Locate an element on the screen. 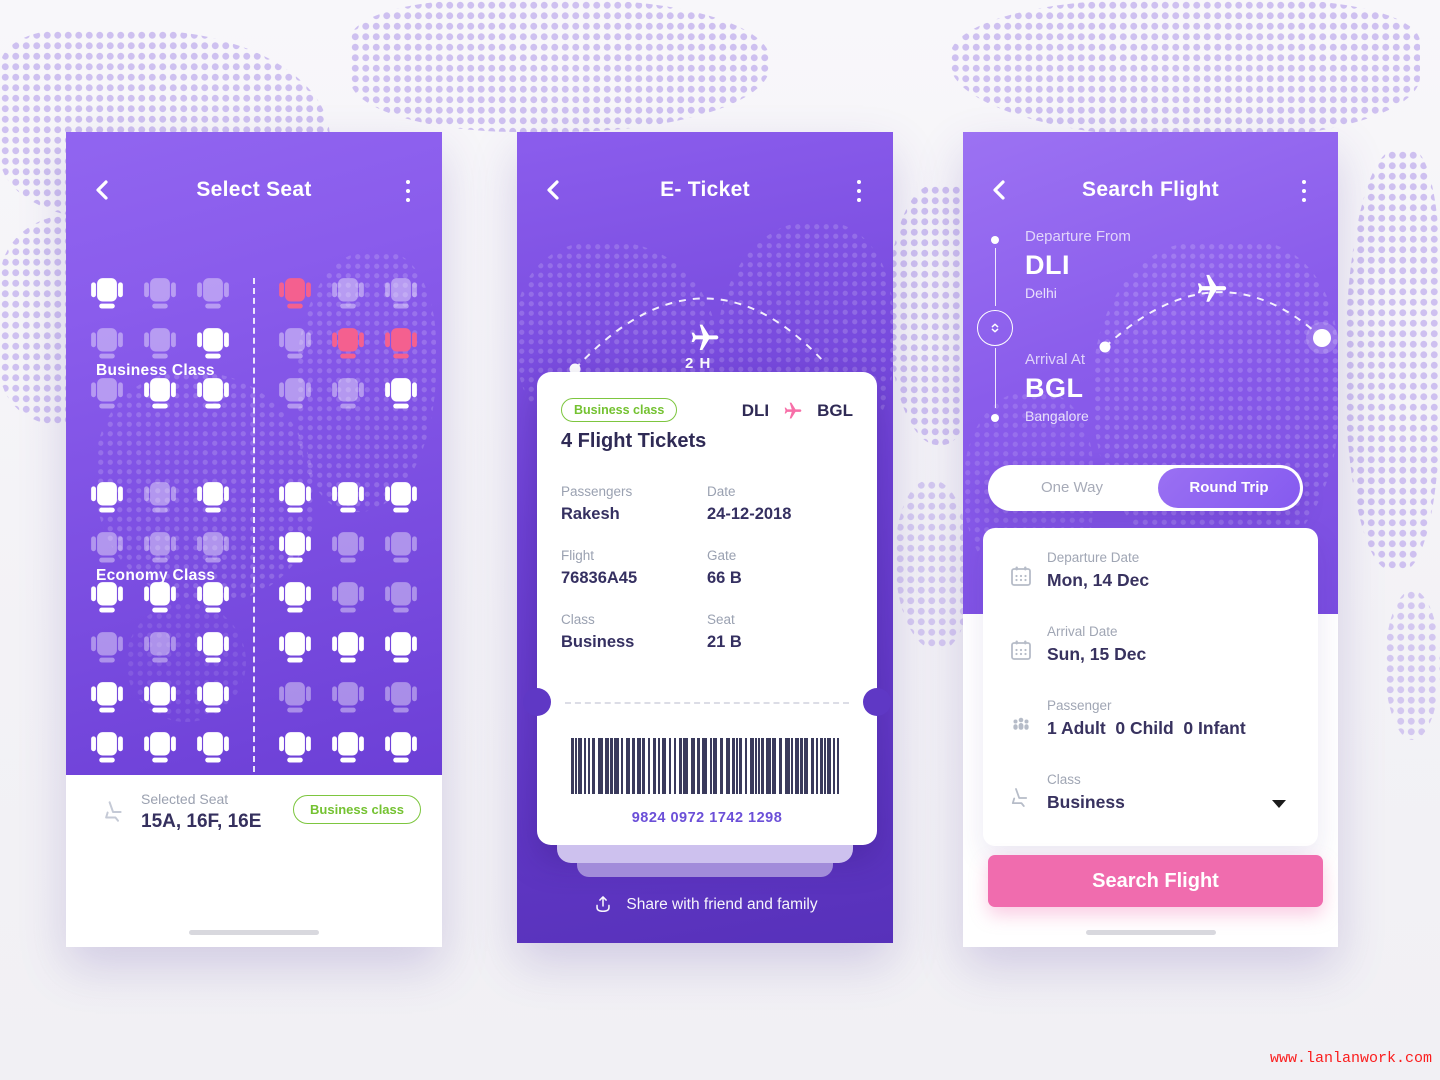 The width and height of the screenshot is (1440, 1080). field-value: 66 B is located at coordinates (724, 578).